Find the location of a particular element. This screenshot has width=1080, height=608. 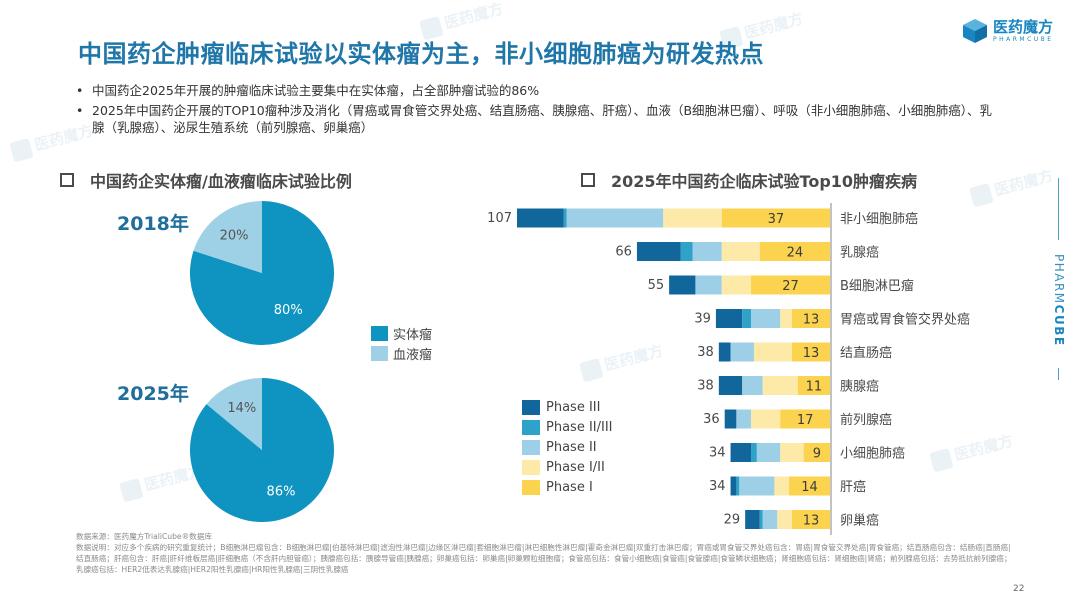

category-label: 前列腺癌 is located at coordinates (866, 420).